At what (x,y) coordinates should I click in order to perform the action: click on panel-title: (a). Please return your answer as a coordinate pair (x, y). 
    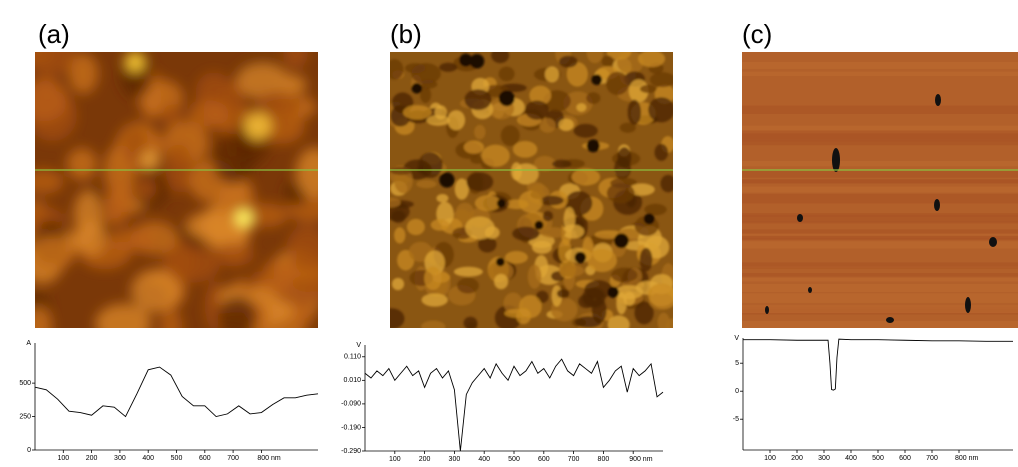
    Looking at the image, I should click on (54, 34).